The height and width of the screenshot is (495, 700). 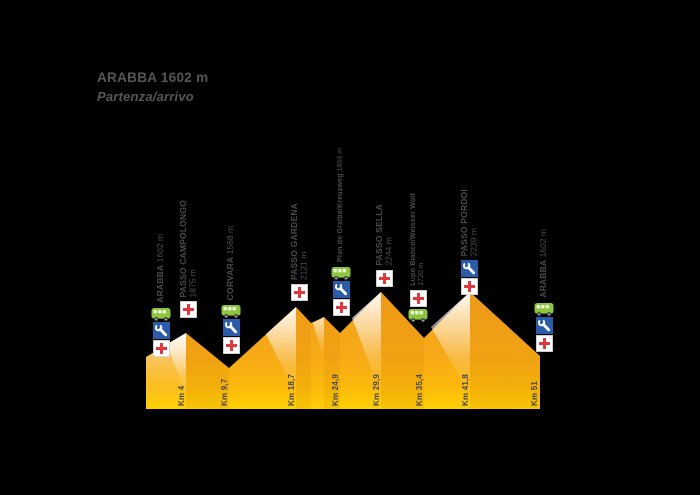 I want to click on waypoint-label: PASSO PORDOI 2239 m, so click(x=468, y=222).